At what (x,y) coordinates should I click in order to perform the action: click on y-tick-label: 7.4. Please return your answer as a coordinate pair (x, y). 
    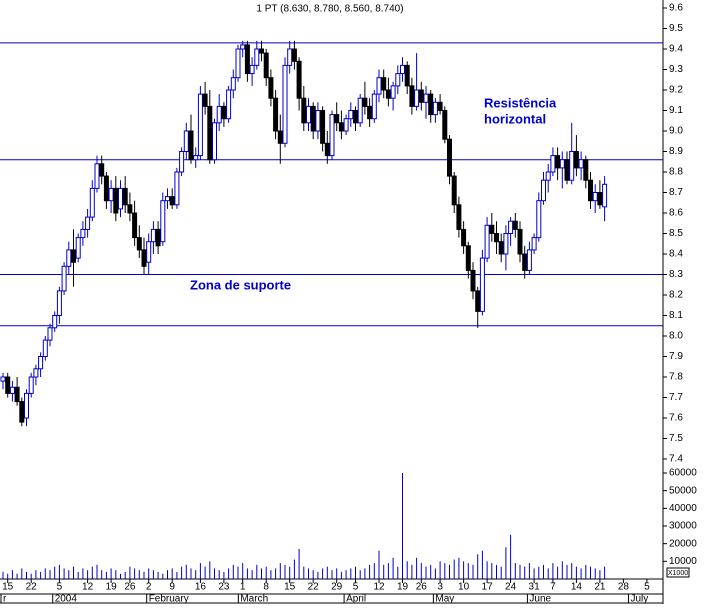
    Looking at the image, I should click on (676, 459).